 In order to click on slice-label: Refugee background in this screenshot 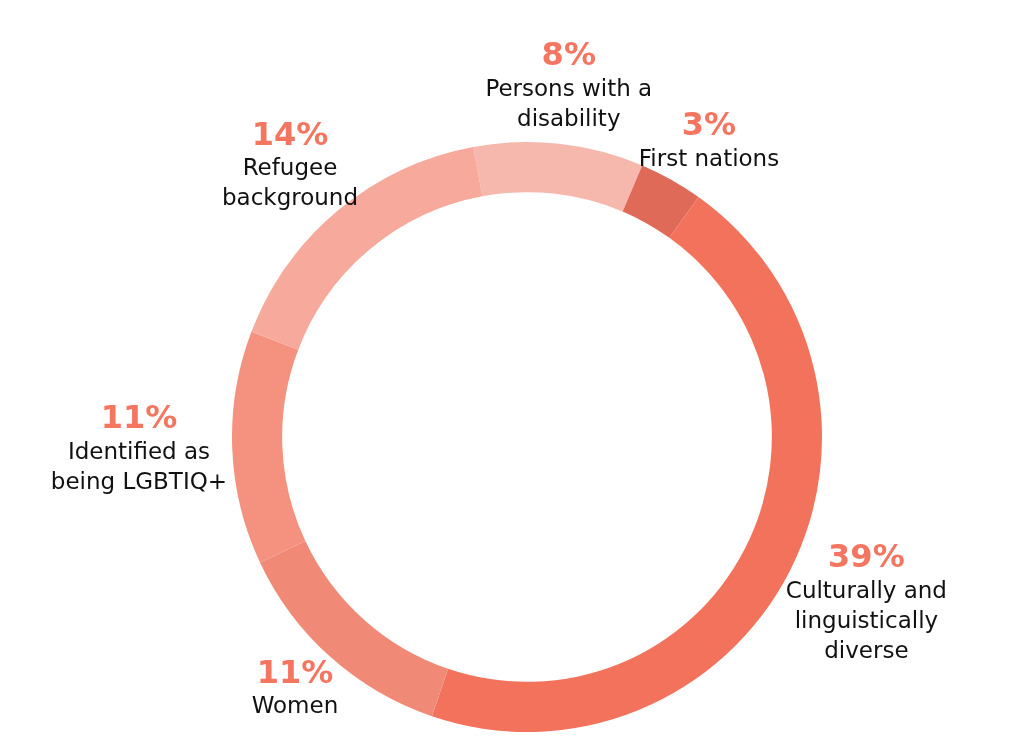, I will do `click(290, 182)`.